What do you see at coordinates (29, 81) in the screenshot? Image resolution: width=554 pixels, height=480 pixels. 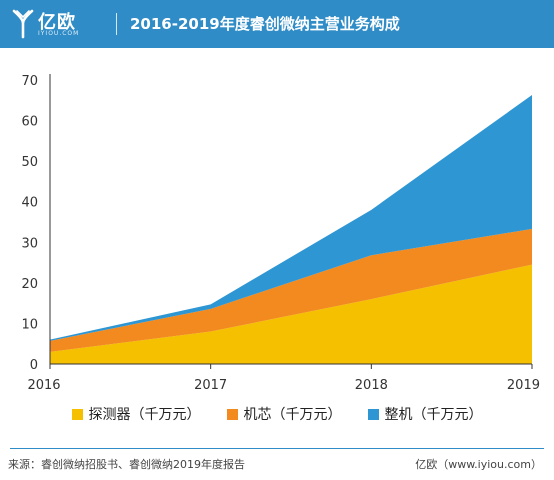 I see `y-tick-label: 70` at bounding box center [29, 81].